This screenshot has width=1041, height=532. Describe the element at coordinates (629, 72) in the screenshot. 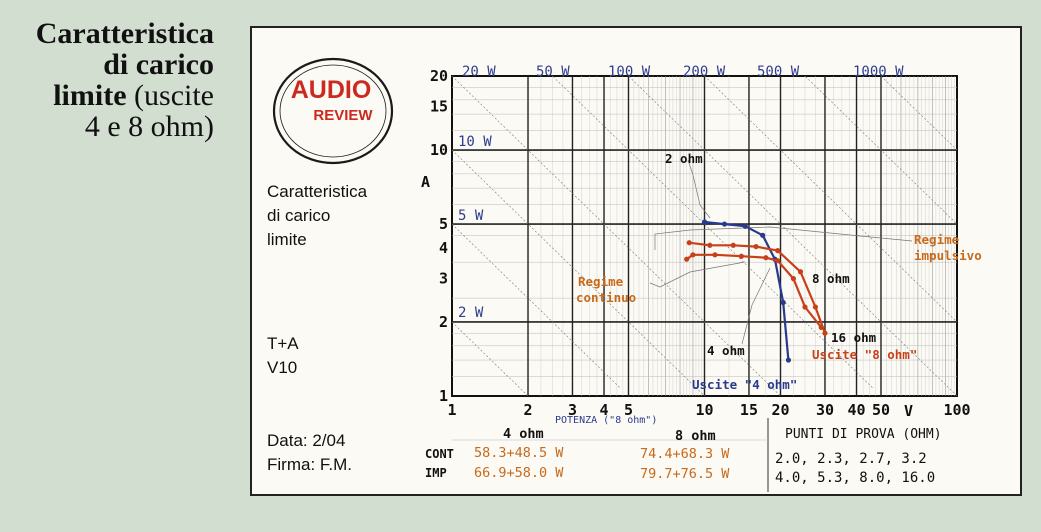

I see `power-label: 100 W` at that location.